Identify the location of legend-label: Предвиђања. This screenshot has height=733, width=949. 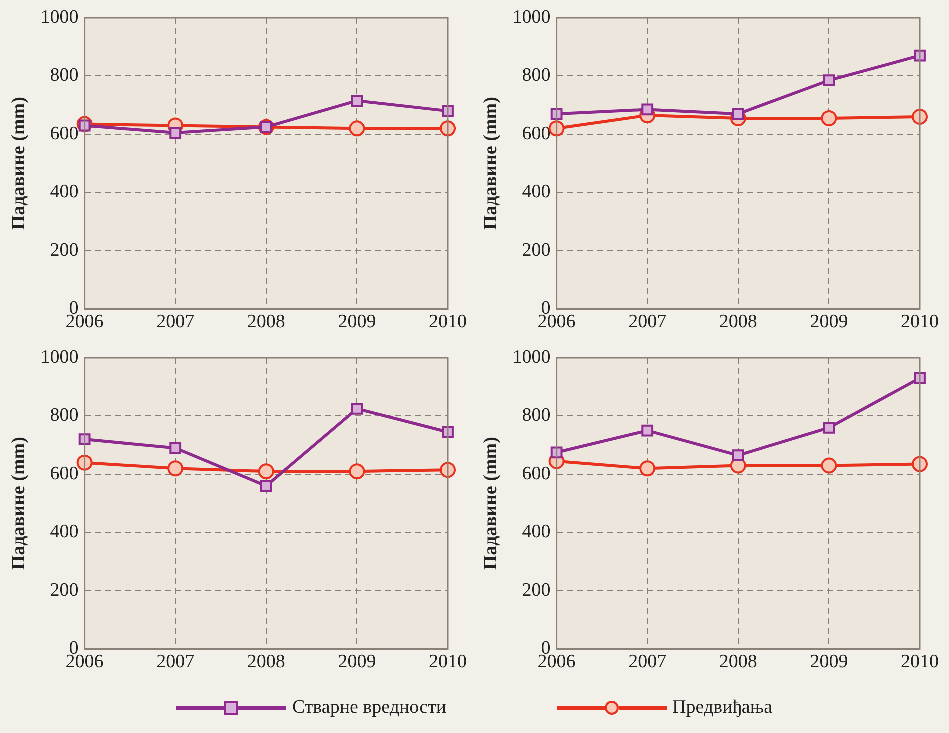
(722, 708).